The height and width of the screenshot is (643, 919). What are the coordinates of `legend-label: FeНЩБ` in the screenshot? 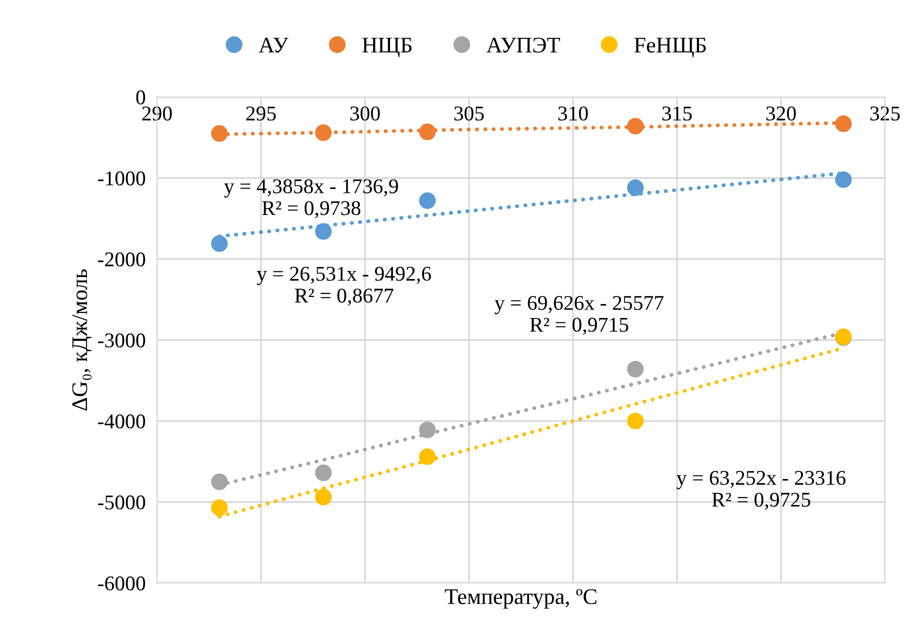 It's located at (670, 48).